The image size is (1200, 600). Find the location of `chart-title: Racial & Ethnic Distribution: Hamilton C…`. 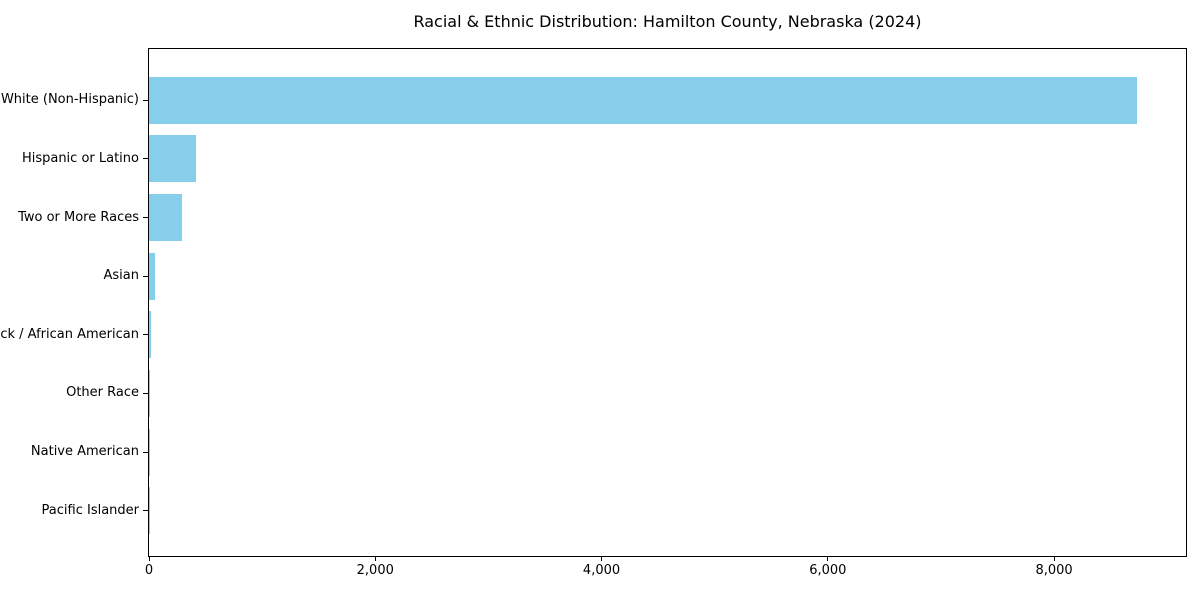

chart-title: Racial & Ethnic Distribution: Hamilton C… is located at coordinates (667, 21).